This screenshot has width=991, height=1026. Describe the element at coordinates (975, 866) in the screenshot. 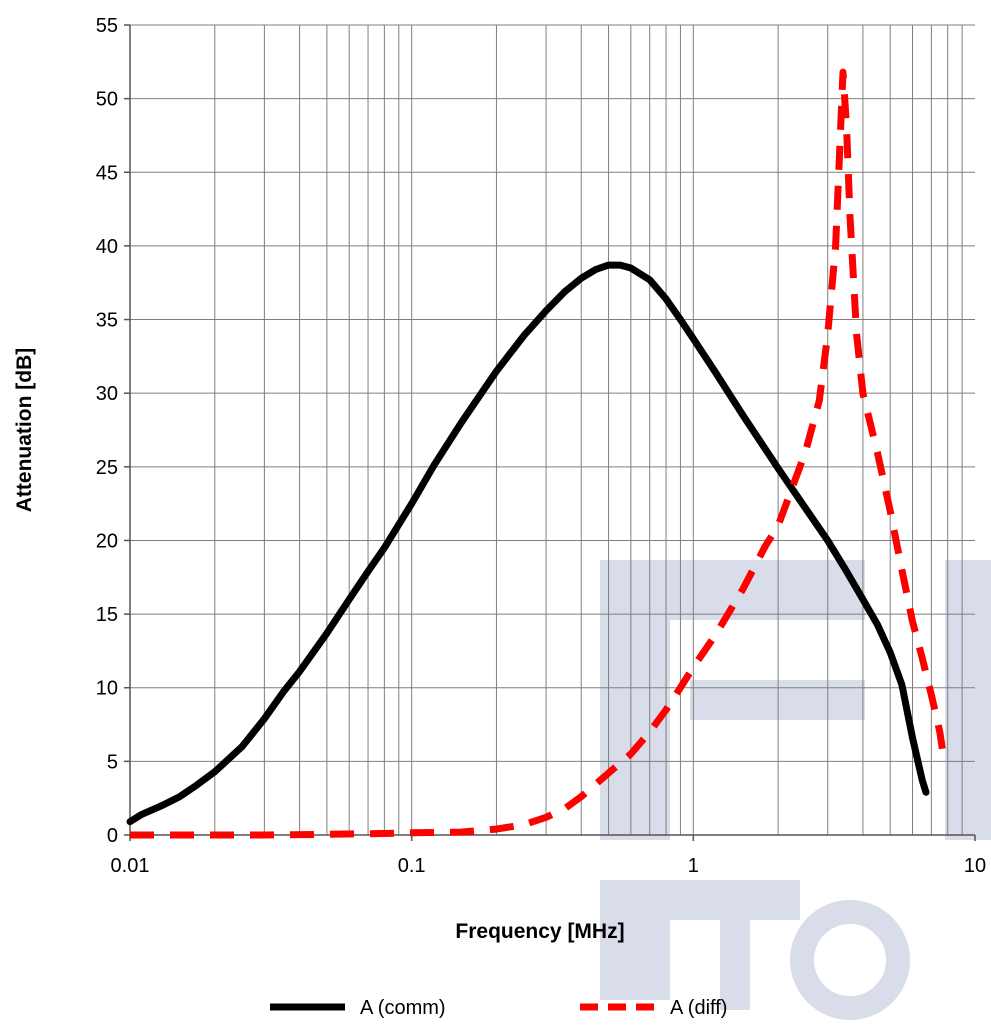

I see `x-tick-label: 10` at that location.